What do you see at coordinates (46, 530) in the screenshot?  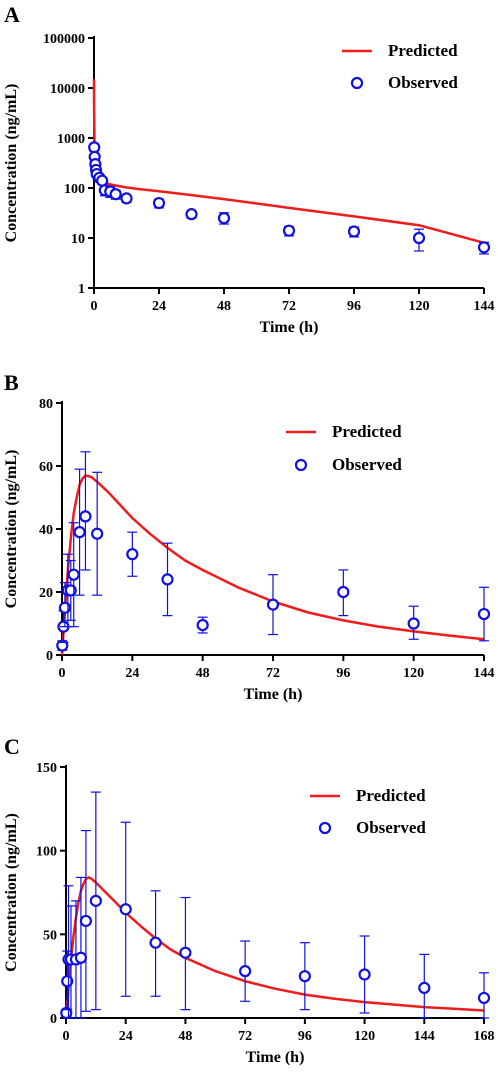 I see `y-tick-label: 40` at bounding box center [46, 530].